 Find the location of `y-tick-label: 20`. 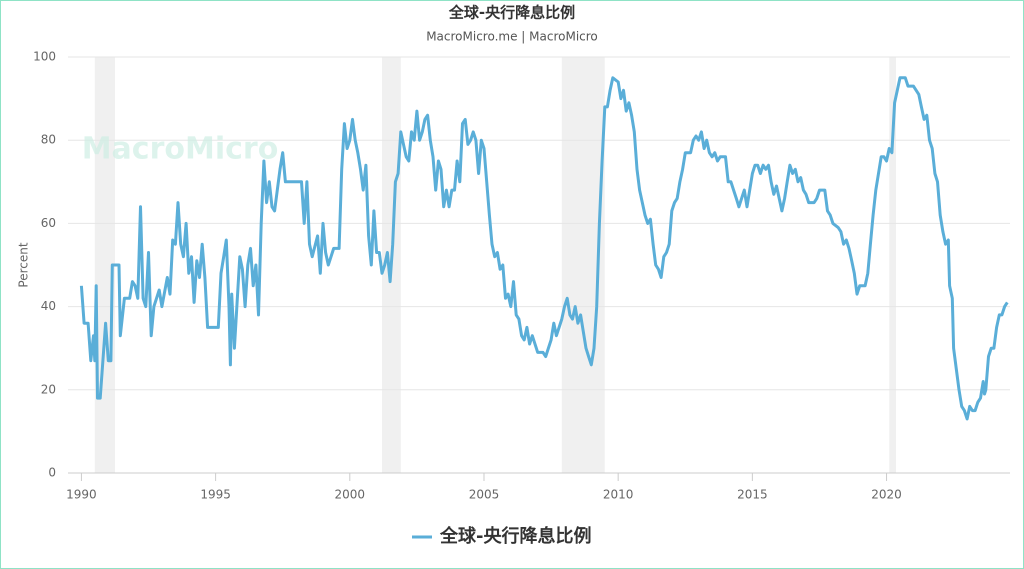

y-tick-label: 20 is located at coordinates (48, 389).